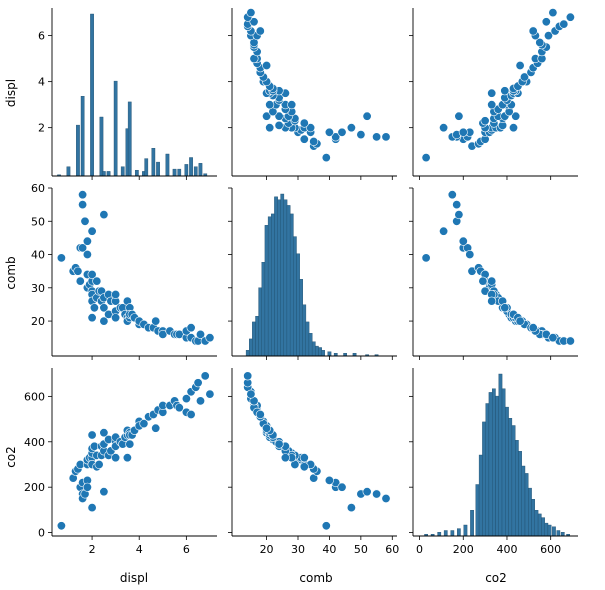  What do you see at coordinates (34, 487) in the screenshot?
I see `y-tick-label: 200` at bounding box center [34, 487].